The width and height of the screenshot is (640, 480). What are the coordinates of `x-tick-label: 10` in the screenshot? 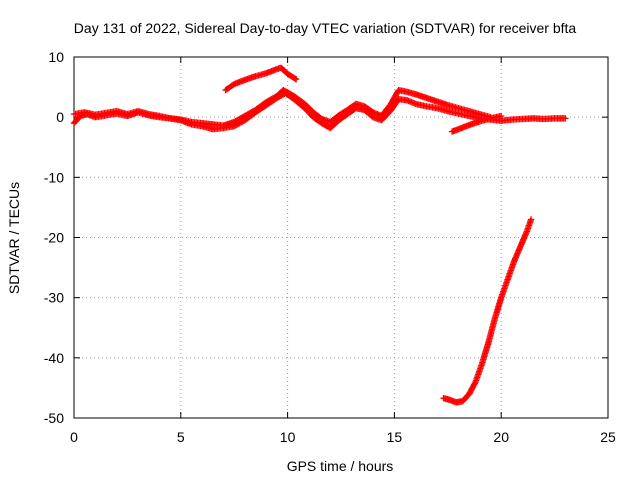 It's located at (288, 437).